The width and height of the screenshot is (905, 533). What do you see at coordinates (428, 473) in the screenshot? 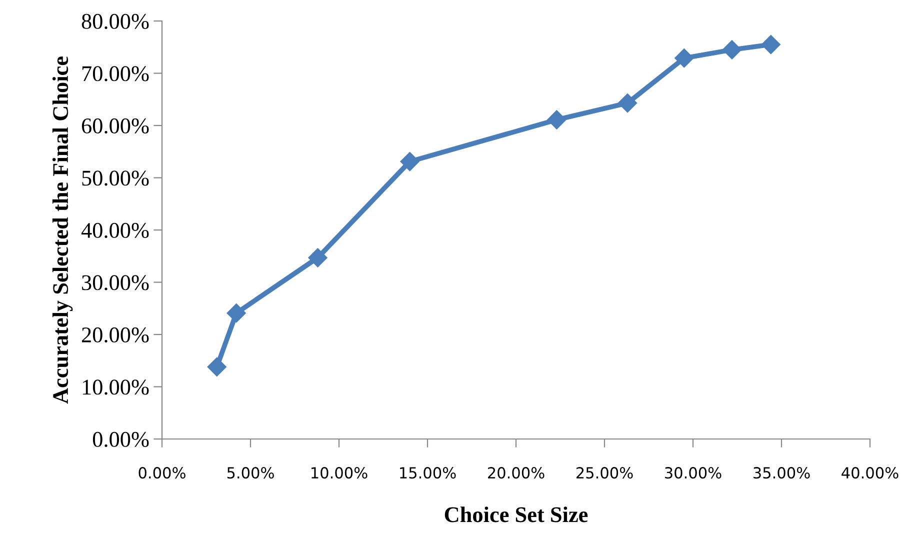
I see `x-tick-label: 15.00%` at bounding box center [428, 473].